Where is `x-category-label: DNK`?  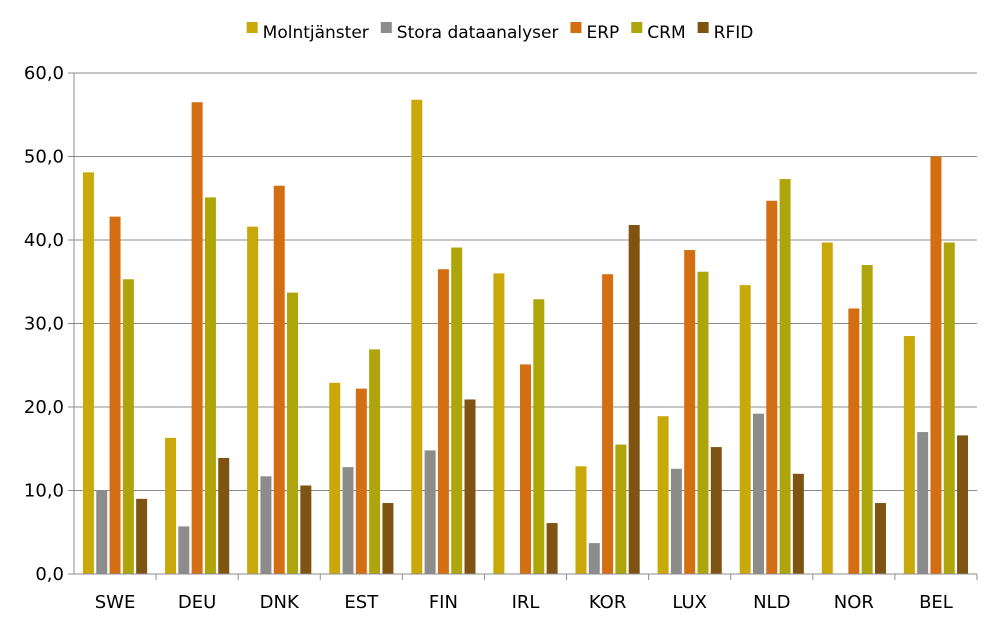 x-category-label: DNK is located at coordinates (280, 602).